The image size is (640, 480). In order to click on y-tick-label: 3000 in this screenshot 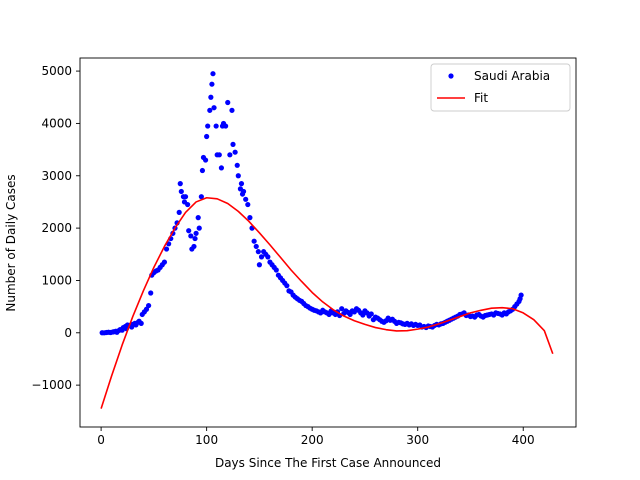, I will do `click(56, 176)`.